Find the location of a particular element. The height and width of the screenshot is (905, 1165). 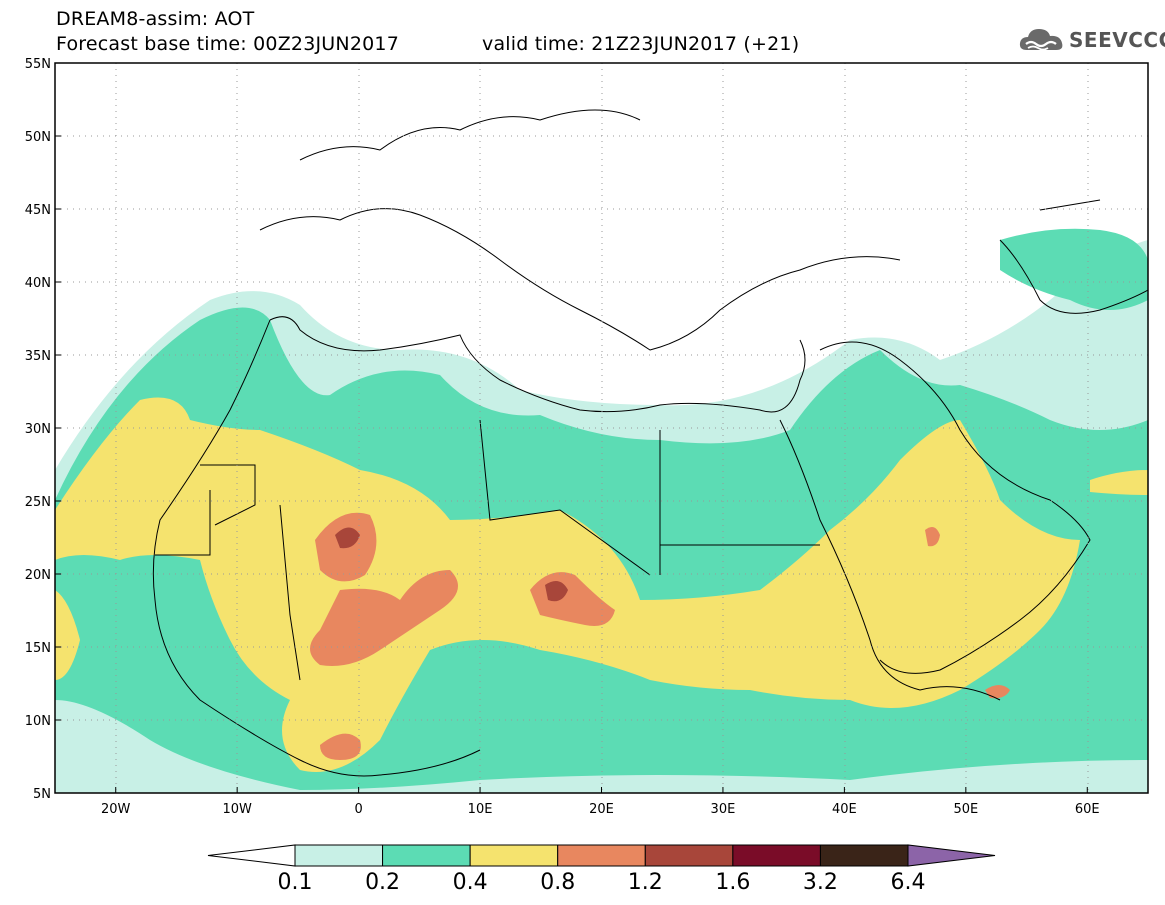

lat-tick-label: 5N is located at coordinates (42, 794).